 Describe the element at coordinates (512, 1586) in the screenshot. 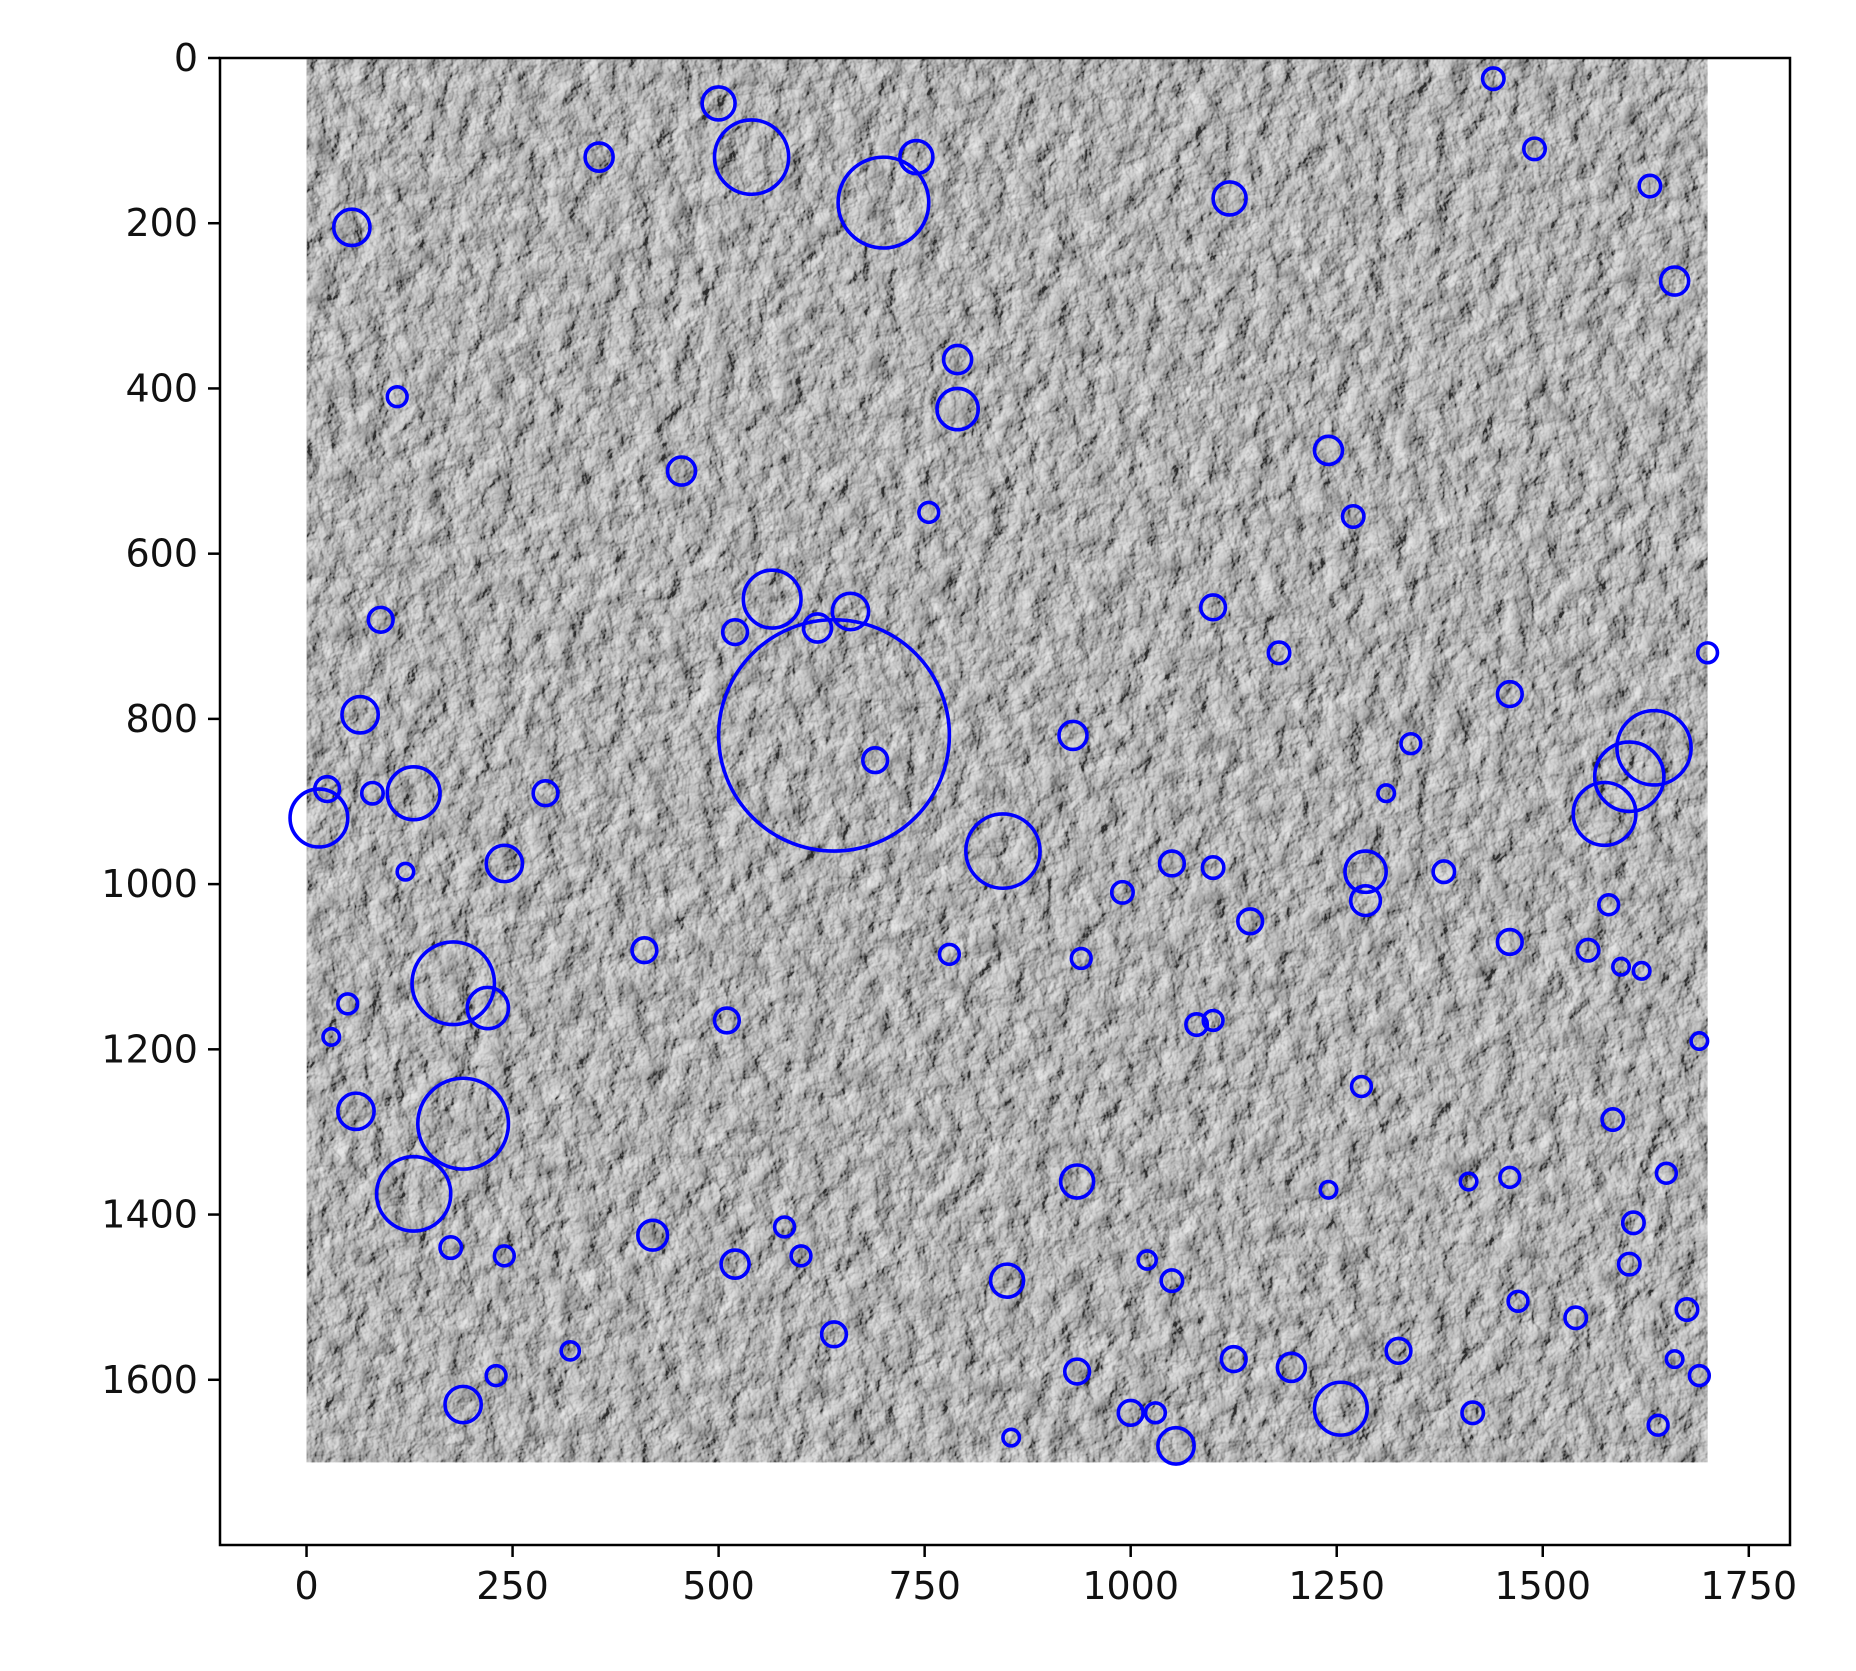

I see `x-tick-label: 250` at that location.